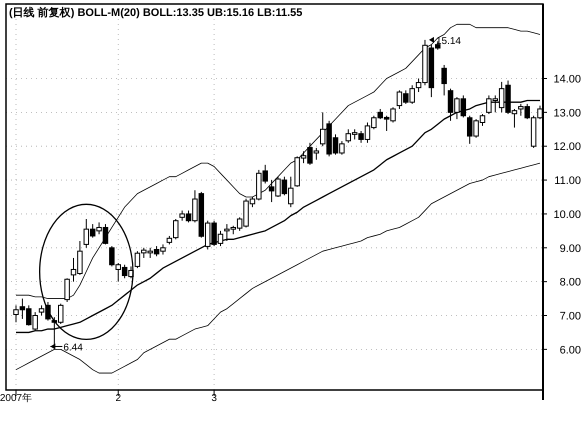 Image resolution: width=585 pixels, height=423 pixels. I want to click on y-tick-label: 14.00, so click(567, 79).